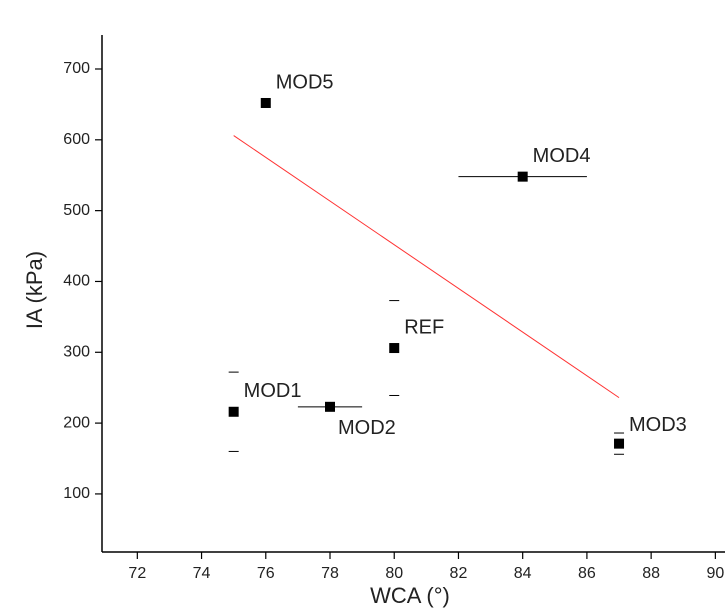  Describe the element at coordinates (523, 573) in the screenshot. I see `x-tick-label: 84` at that location.